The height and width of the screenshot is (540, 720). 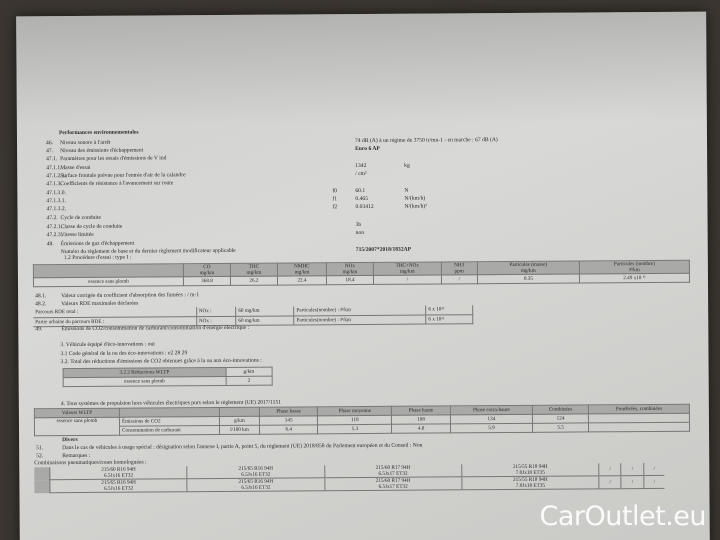 I want to click on line-value: Euro 6 AP, so click(x=367, y=149).